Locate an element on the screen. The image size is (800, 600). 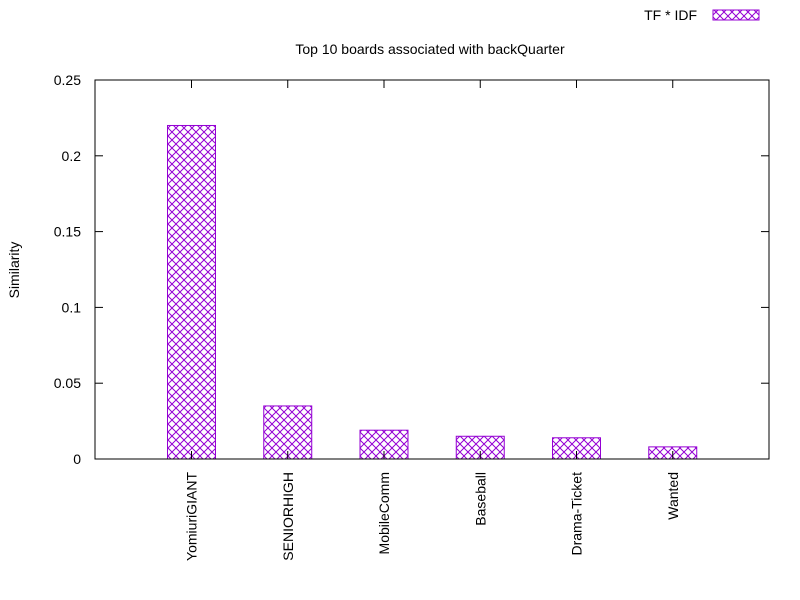
y-tick-label: 0.25 is located at coordinates (67, 80).